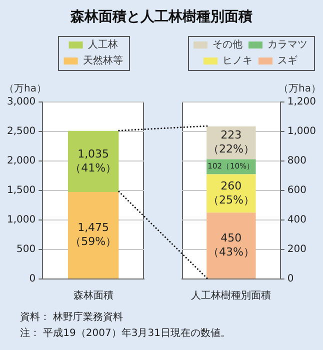  I want to click on chart-title: 森林面積と人工林樹種別面積, so click(162, 17).